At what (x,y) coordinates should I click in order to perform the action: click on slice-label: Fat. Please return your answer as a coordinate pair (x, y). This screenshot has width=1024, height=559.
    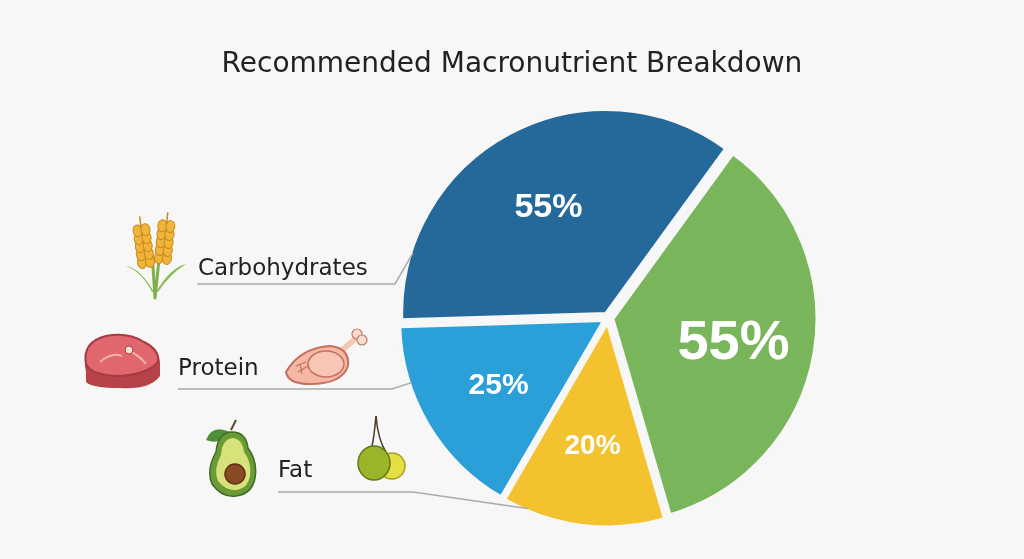
    Looking at the image, I should click on (295, 469).